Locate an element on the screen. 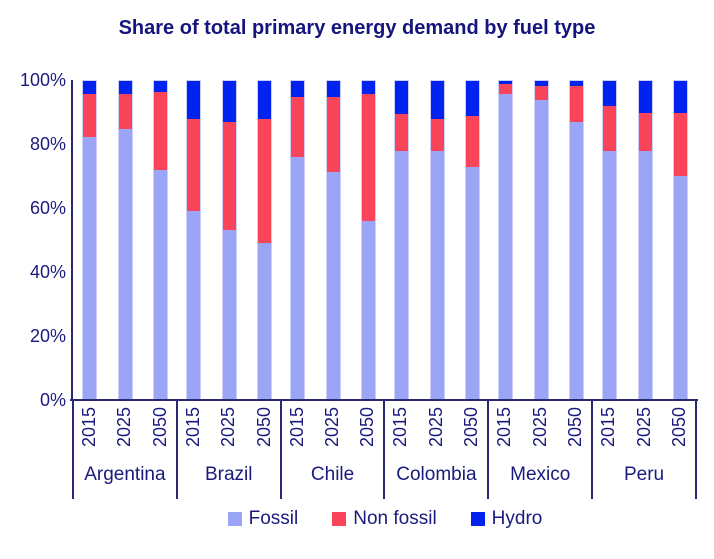 This screenshot has width=714, height=559. stacked-bar-brazil-2025 is located at coordinates (229, 240).